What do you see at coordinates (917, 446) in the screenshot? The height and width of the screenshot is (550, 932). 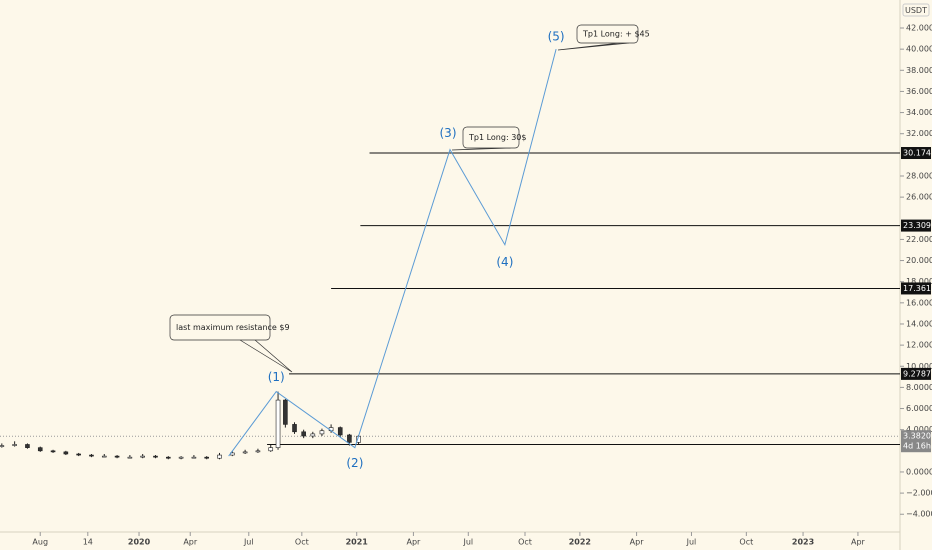 I see `countdown: 4d 16h` at bounding box center [917, 446].